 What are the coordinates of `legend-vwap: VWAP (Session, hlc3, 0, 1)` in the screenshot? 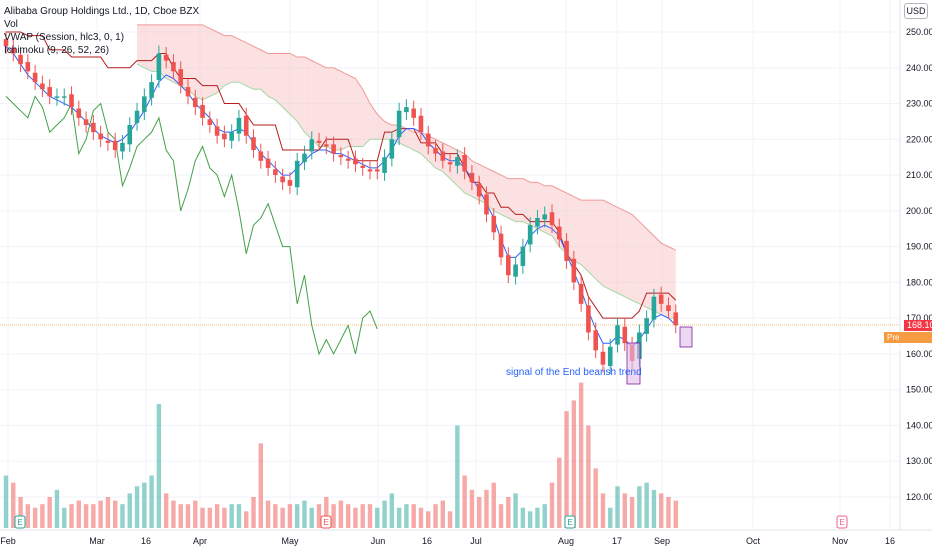 It's located at (64, 37).